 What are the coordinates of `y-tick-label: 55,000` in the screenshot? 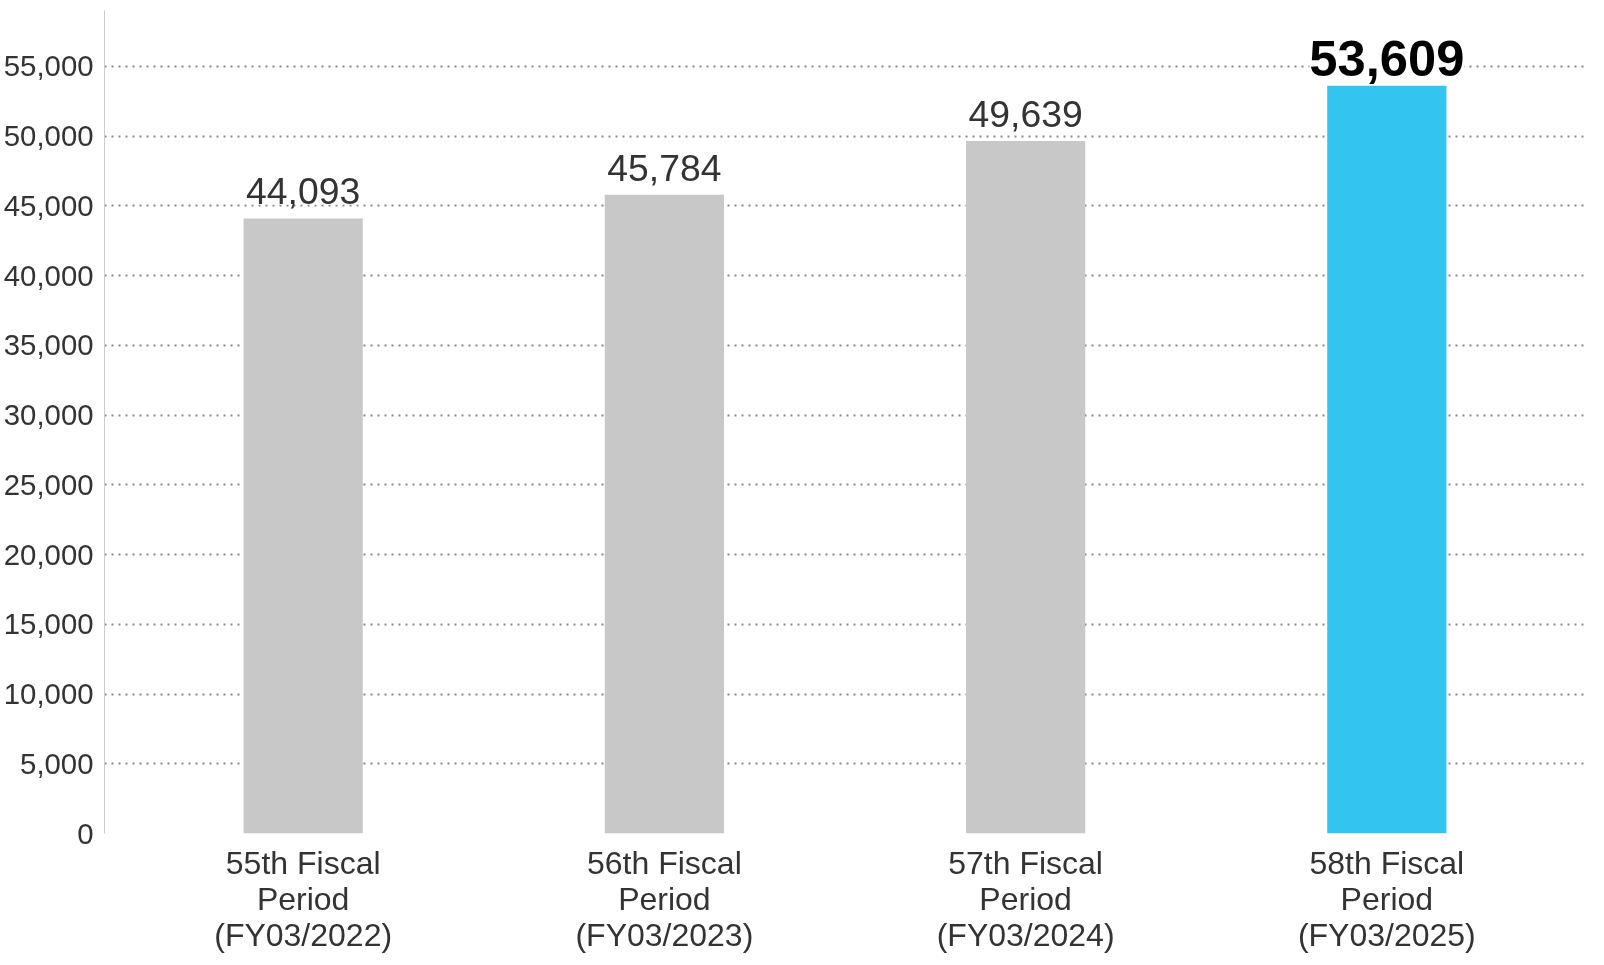 It's located at (48, 66).